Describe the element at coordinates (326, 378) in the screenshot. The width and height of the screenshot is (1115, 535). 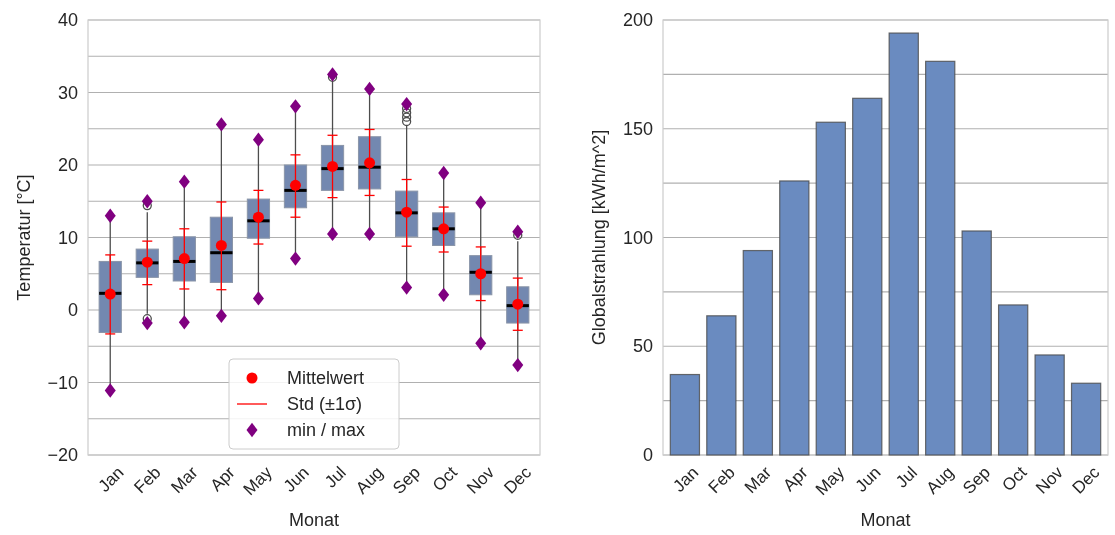
I see `legend-label: Mittelwert` at that location.